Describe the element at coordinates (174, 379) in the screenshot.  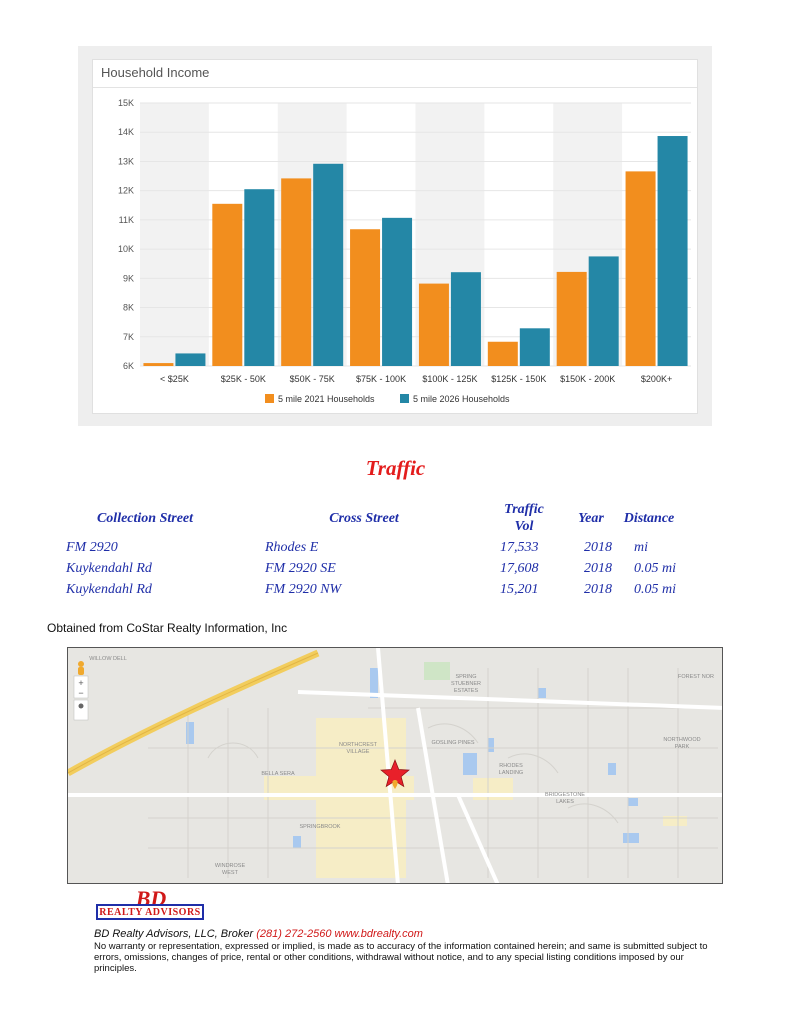
I see `x-tick-label: < $25K` at that location.